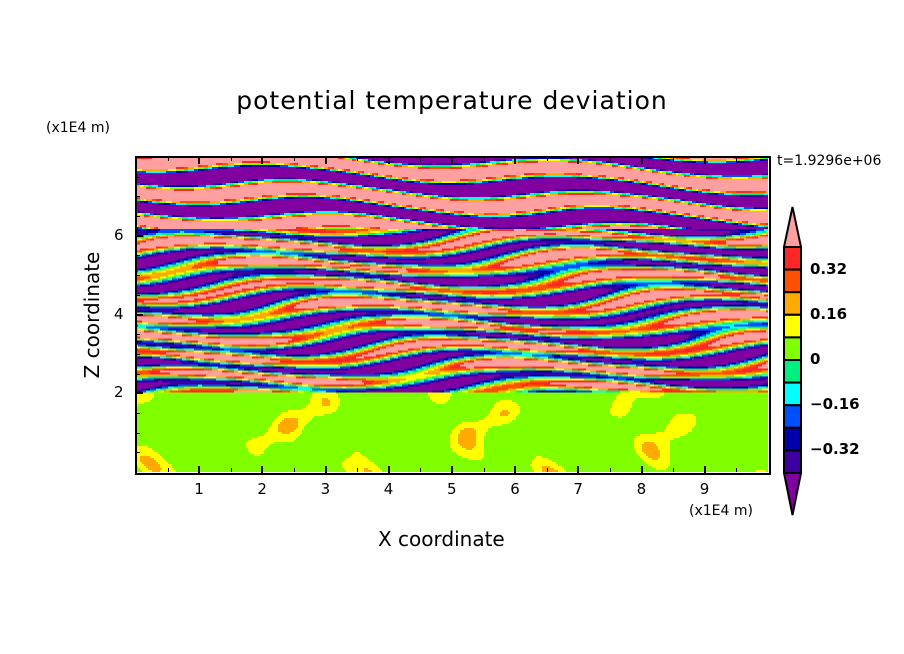 This screenshot has width=904, height=654. I want to click on x-axis-label: X coordinate, so click(441, 539).